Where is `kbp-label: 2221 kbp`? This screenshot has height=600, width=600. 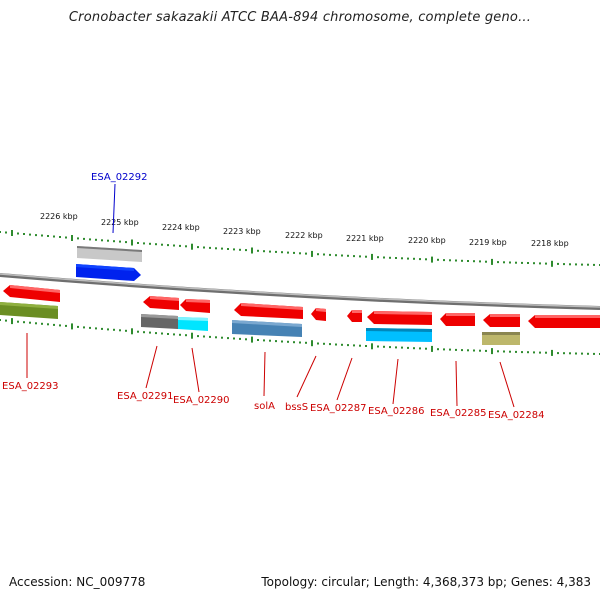
kbp-label: 2221 kbp is located at coordinates (365, 238).